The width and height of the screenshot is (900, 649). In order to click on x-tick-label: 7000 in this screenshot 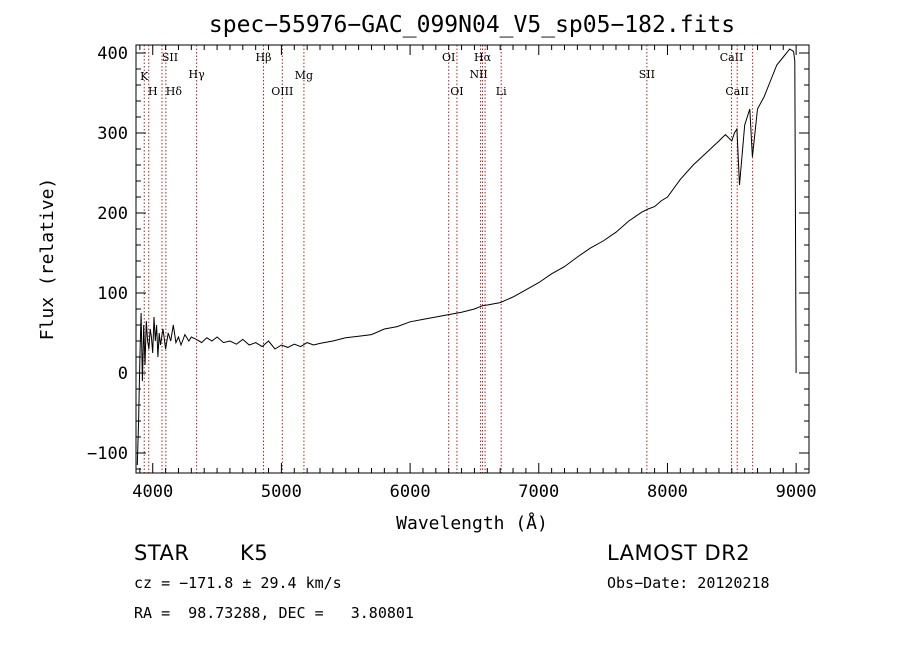, I will do `click(538, 492)`.